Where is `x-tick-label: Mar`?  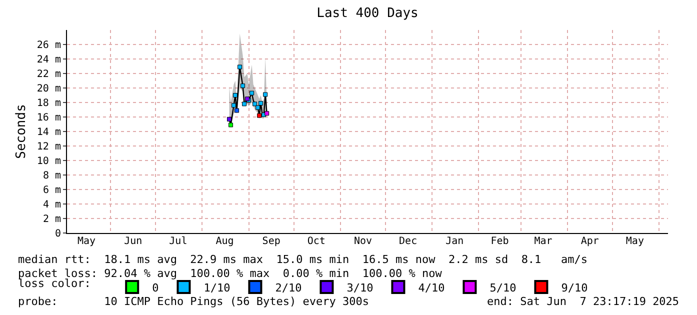
x-tick-label: Mar is located at coordinates (543, 241).